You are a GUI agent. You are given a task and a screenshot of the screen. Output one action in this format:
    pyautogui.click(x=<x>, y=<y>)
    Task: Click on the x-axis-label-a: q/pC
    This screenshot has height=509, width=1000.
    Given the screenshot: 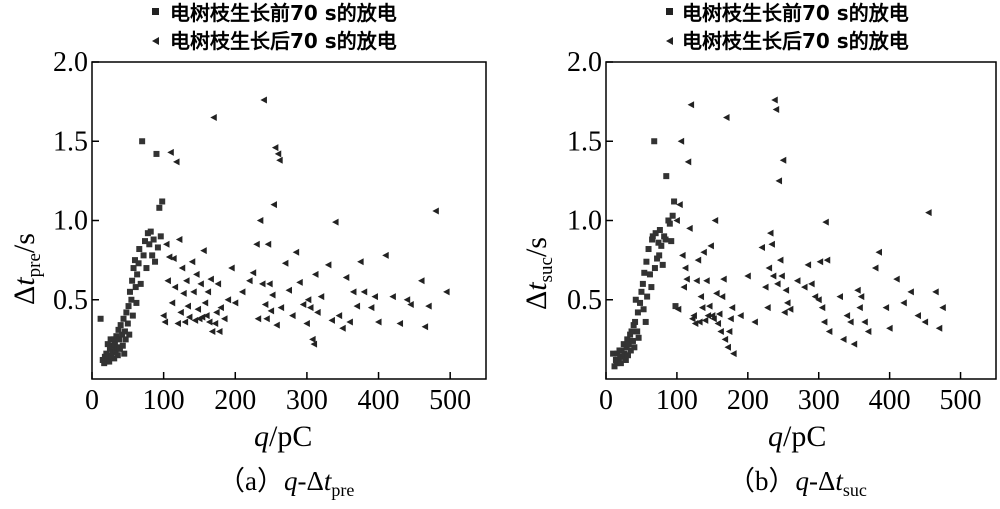 What is the action you would take?
    pyautogui.click(x=283, y=436)
    